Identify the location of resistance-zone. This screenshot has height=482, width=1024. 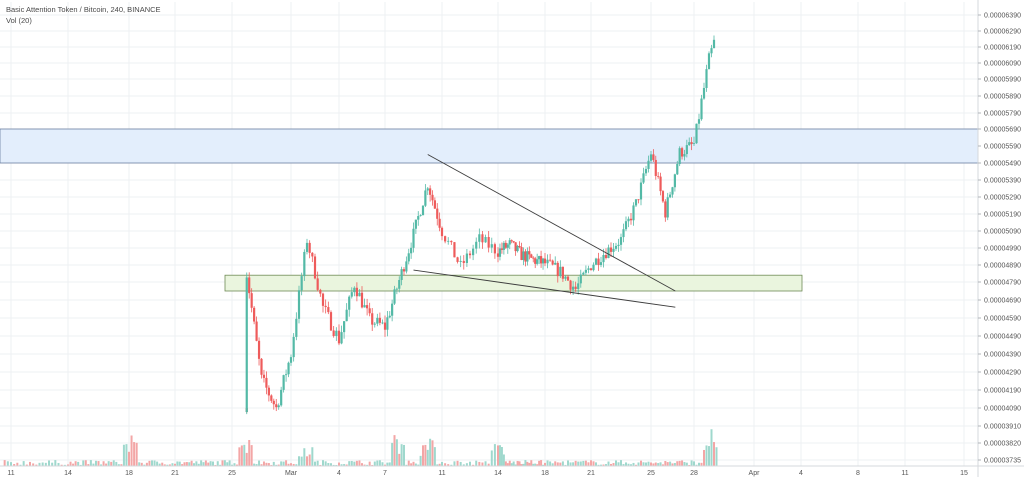
(489, 146).